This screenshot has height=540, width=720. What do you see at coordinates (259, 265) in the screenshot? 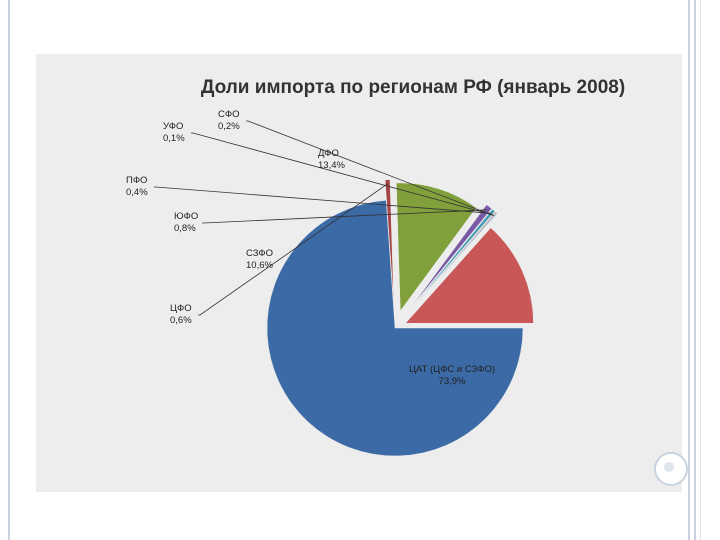
I see `slice-value-3: 10,6%` at bounding box center [259, 265].